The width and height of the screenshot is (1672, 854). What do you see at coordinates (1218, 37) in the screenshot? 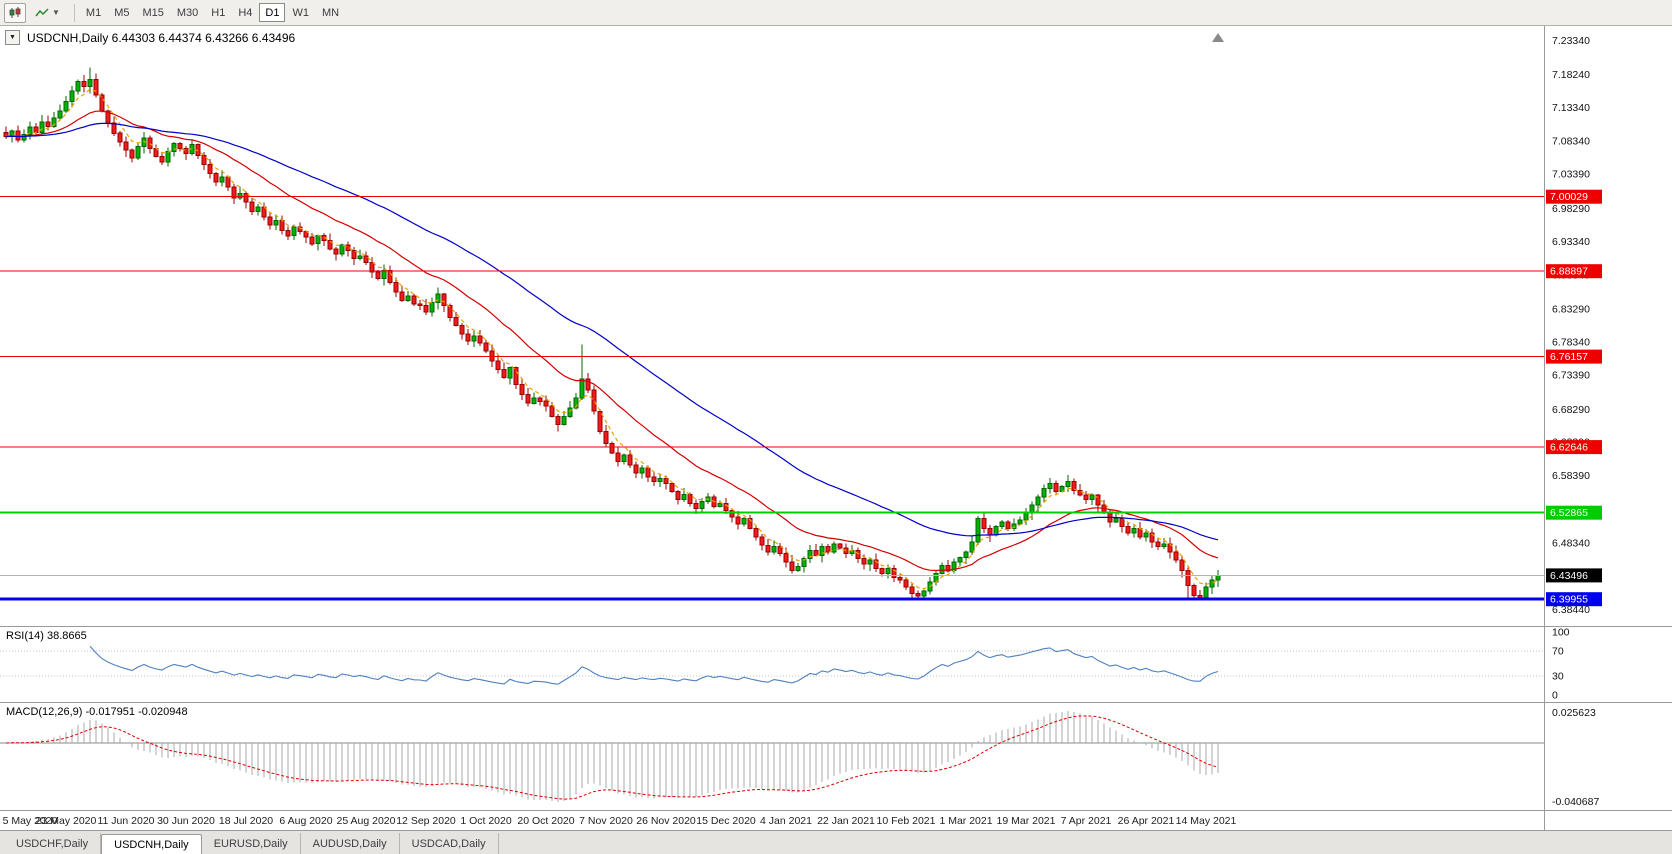
I see `chart-shift-marker` at bounding box center [1218, 37].